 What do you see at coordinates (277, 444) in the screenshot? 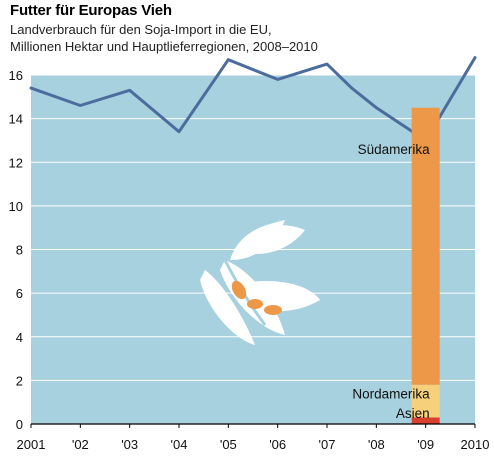
I see `x-tick-label-5: '06` at bounding box center [277, 444].